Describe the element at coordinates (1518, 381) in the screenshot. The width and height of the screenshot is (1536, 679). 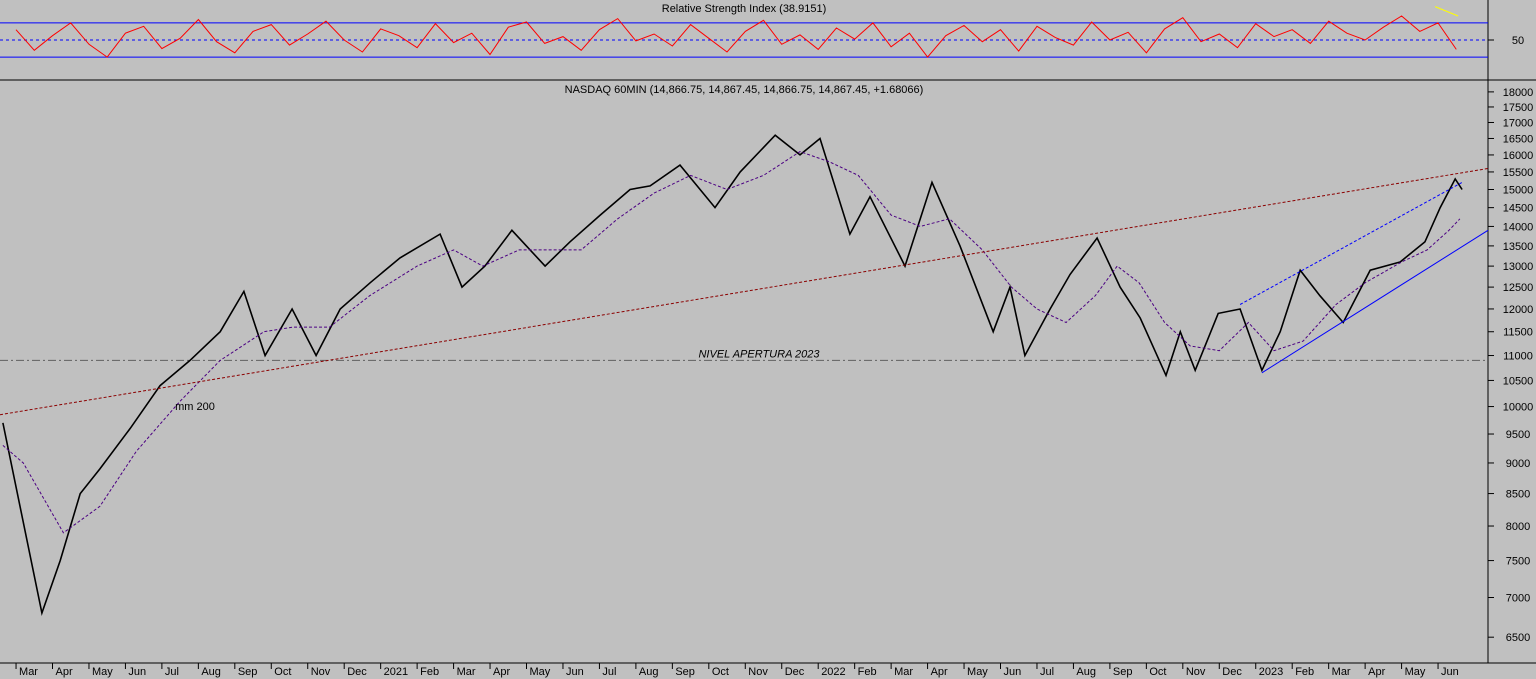
I see `y-tick-label: 10500` at that location.